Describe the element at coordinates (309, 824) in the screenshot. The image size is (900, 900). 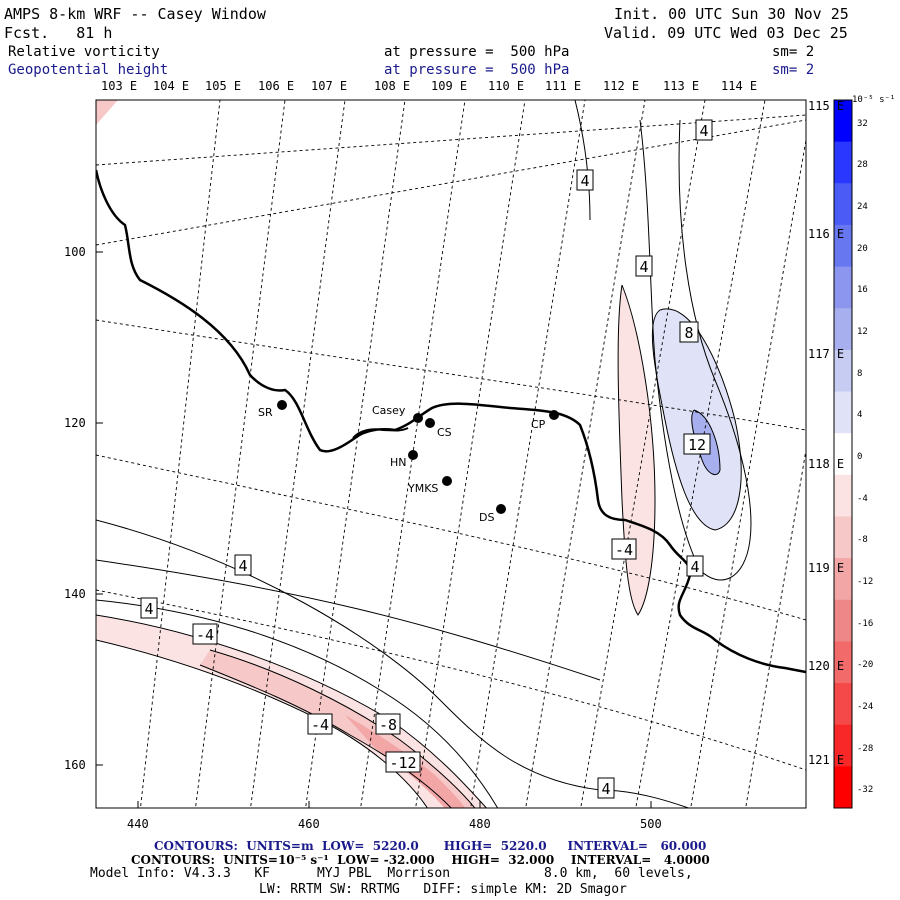
I see `x-axis-label: 460` at that location.